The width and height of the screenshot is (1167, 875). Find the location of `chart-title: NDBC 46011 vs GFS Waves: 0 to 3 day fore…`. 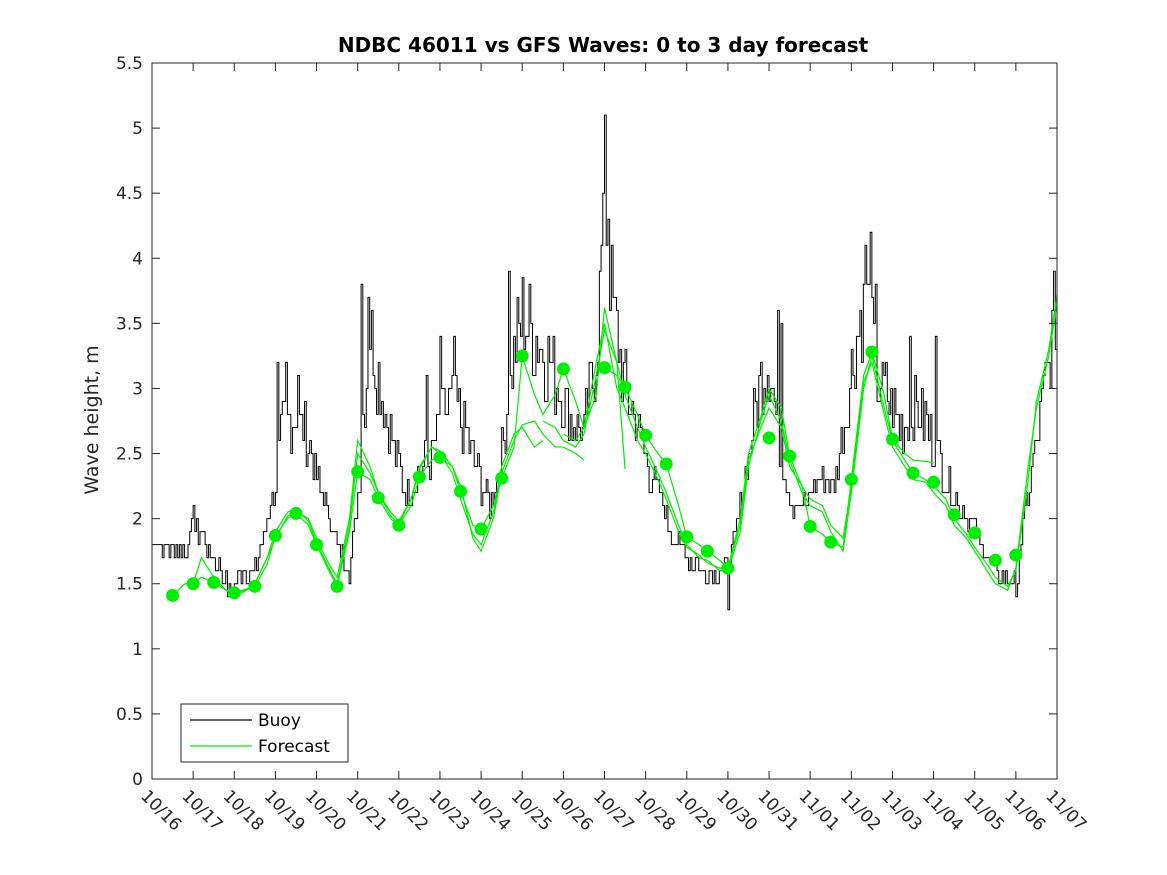

chart-title: NDBC 46011 vs GFS Waves: 0 to 3 day fore… is located at coordinates (603, 45).